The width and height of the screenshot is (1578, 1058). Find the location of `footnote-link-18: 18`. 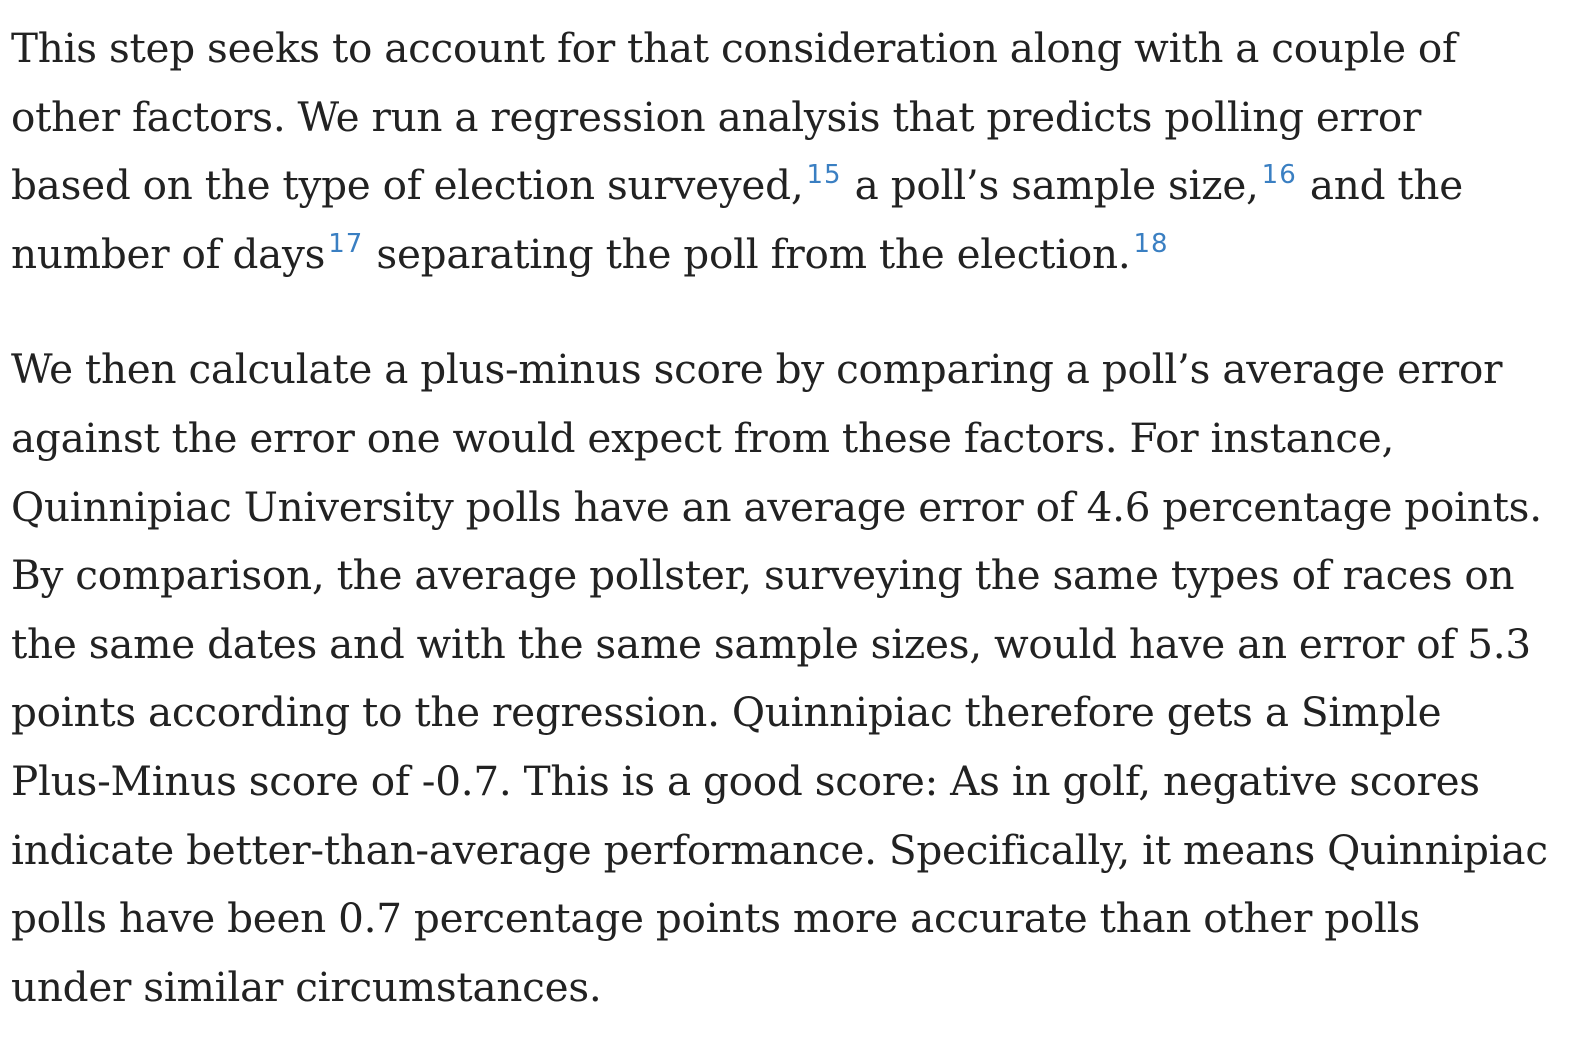

footnote-link-18: 18 is located at coordinates (1151, 243).